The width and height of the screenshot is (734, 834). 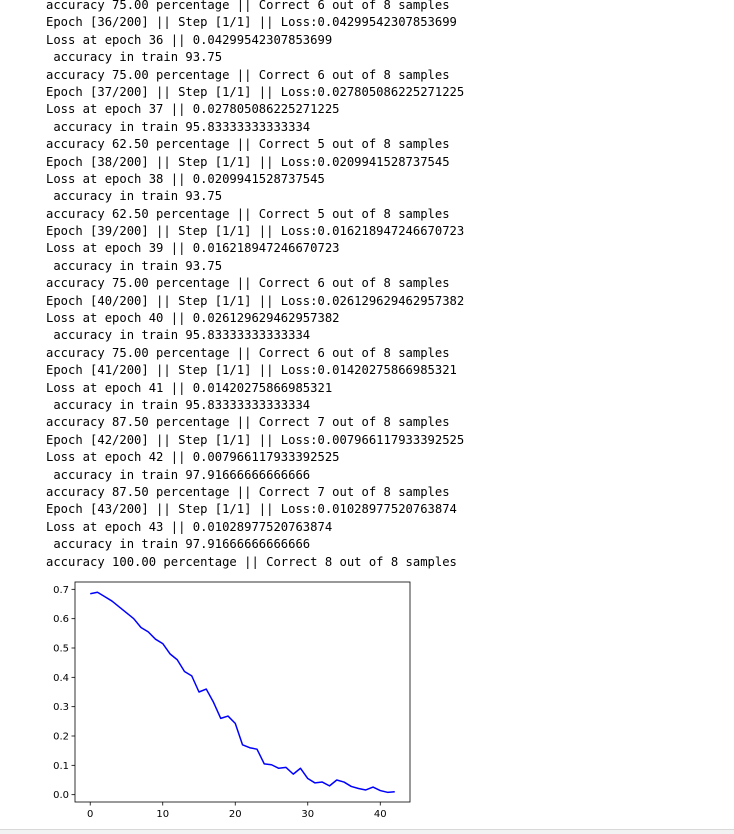 I want to click on x-tick-label: 0, so click(x=90, y=814).